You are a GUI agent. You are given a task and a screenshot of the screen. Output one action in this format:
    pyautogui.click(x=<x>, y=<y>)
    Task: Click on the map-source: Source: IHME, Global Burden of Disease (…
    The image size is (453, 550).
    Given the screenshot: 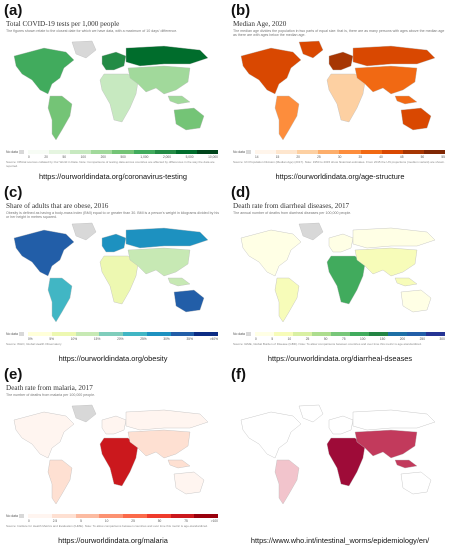 What is the action you would take?
    pyautogui.click(x=327, y=344)
    